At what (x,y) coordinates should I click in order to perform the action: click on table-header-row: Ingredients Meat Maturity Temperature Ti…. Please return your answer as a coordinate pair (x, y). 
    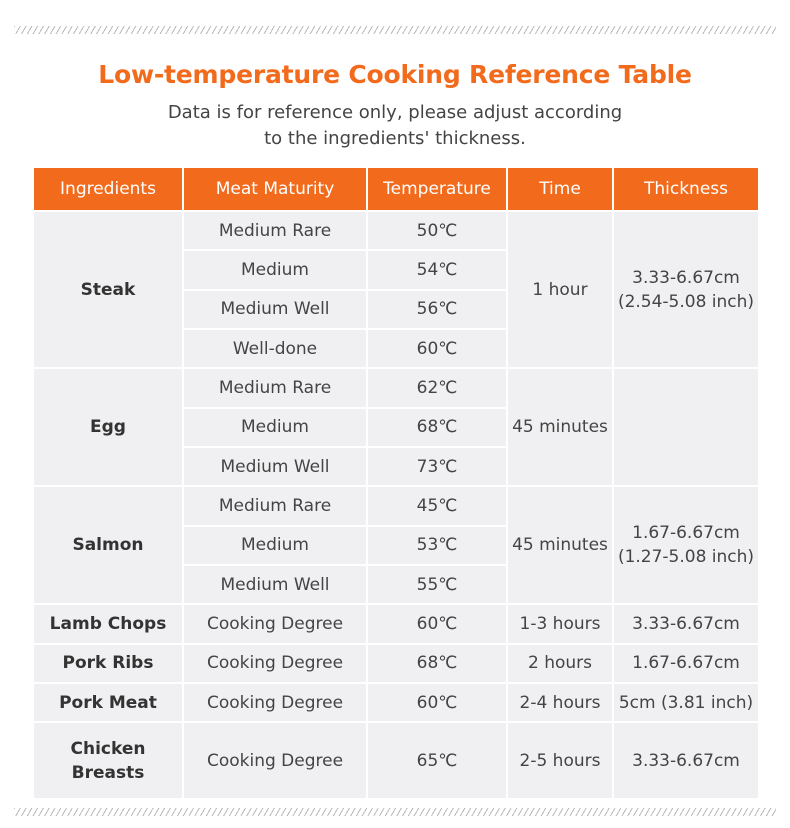
    Looking at the image, I should click on (396, 189).